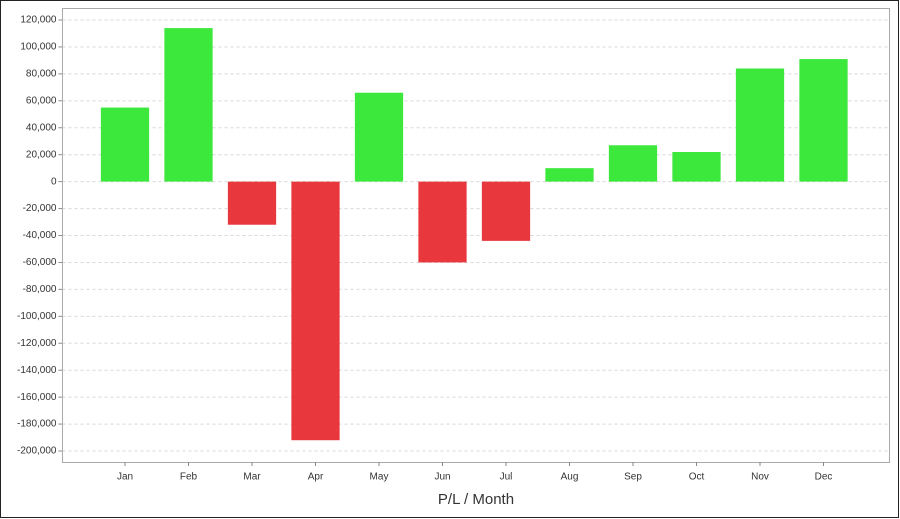  What do you see at coordinates (379, 477) in the screenshot?
I see `x-tick-label: May` at bounding box center [379, 477].